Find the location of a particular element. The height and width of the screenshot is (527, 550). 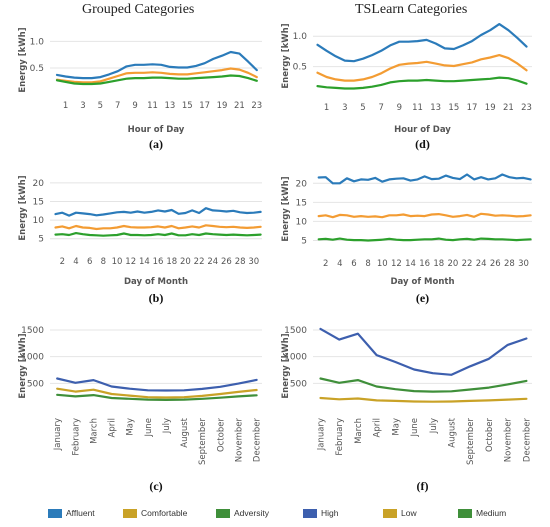

x-tick-label: November is located at coordinates (239, 439).